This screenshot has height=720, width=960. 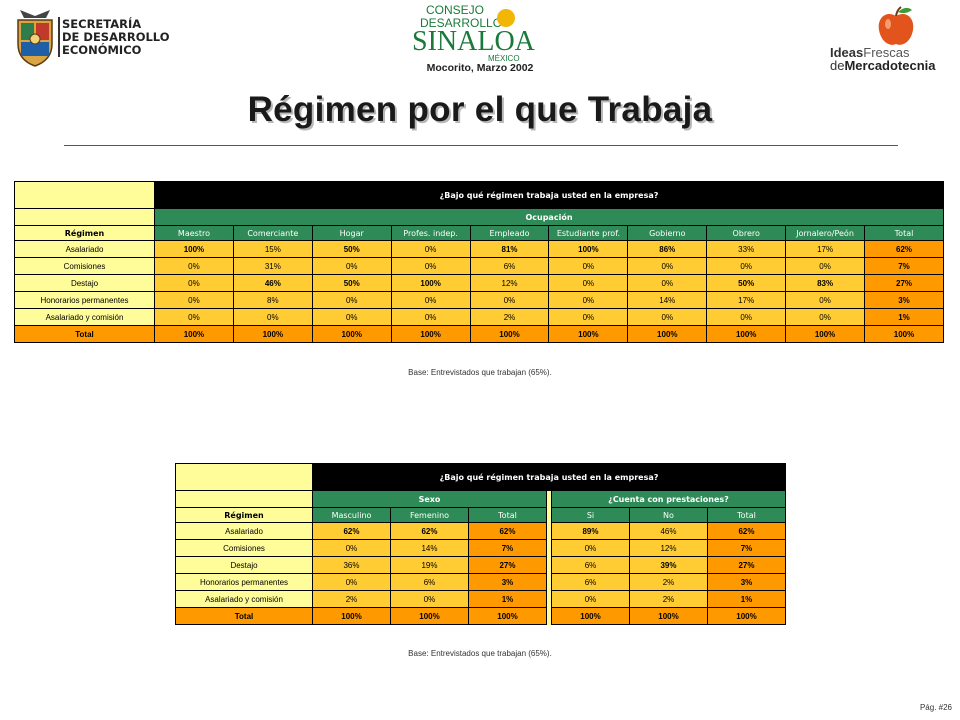 I want to click on value-cell: 62%, so click(x=507, y=531).